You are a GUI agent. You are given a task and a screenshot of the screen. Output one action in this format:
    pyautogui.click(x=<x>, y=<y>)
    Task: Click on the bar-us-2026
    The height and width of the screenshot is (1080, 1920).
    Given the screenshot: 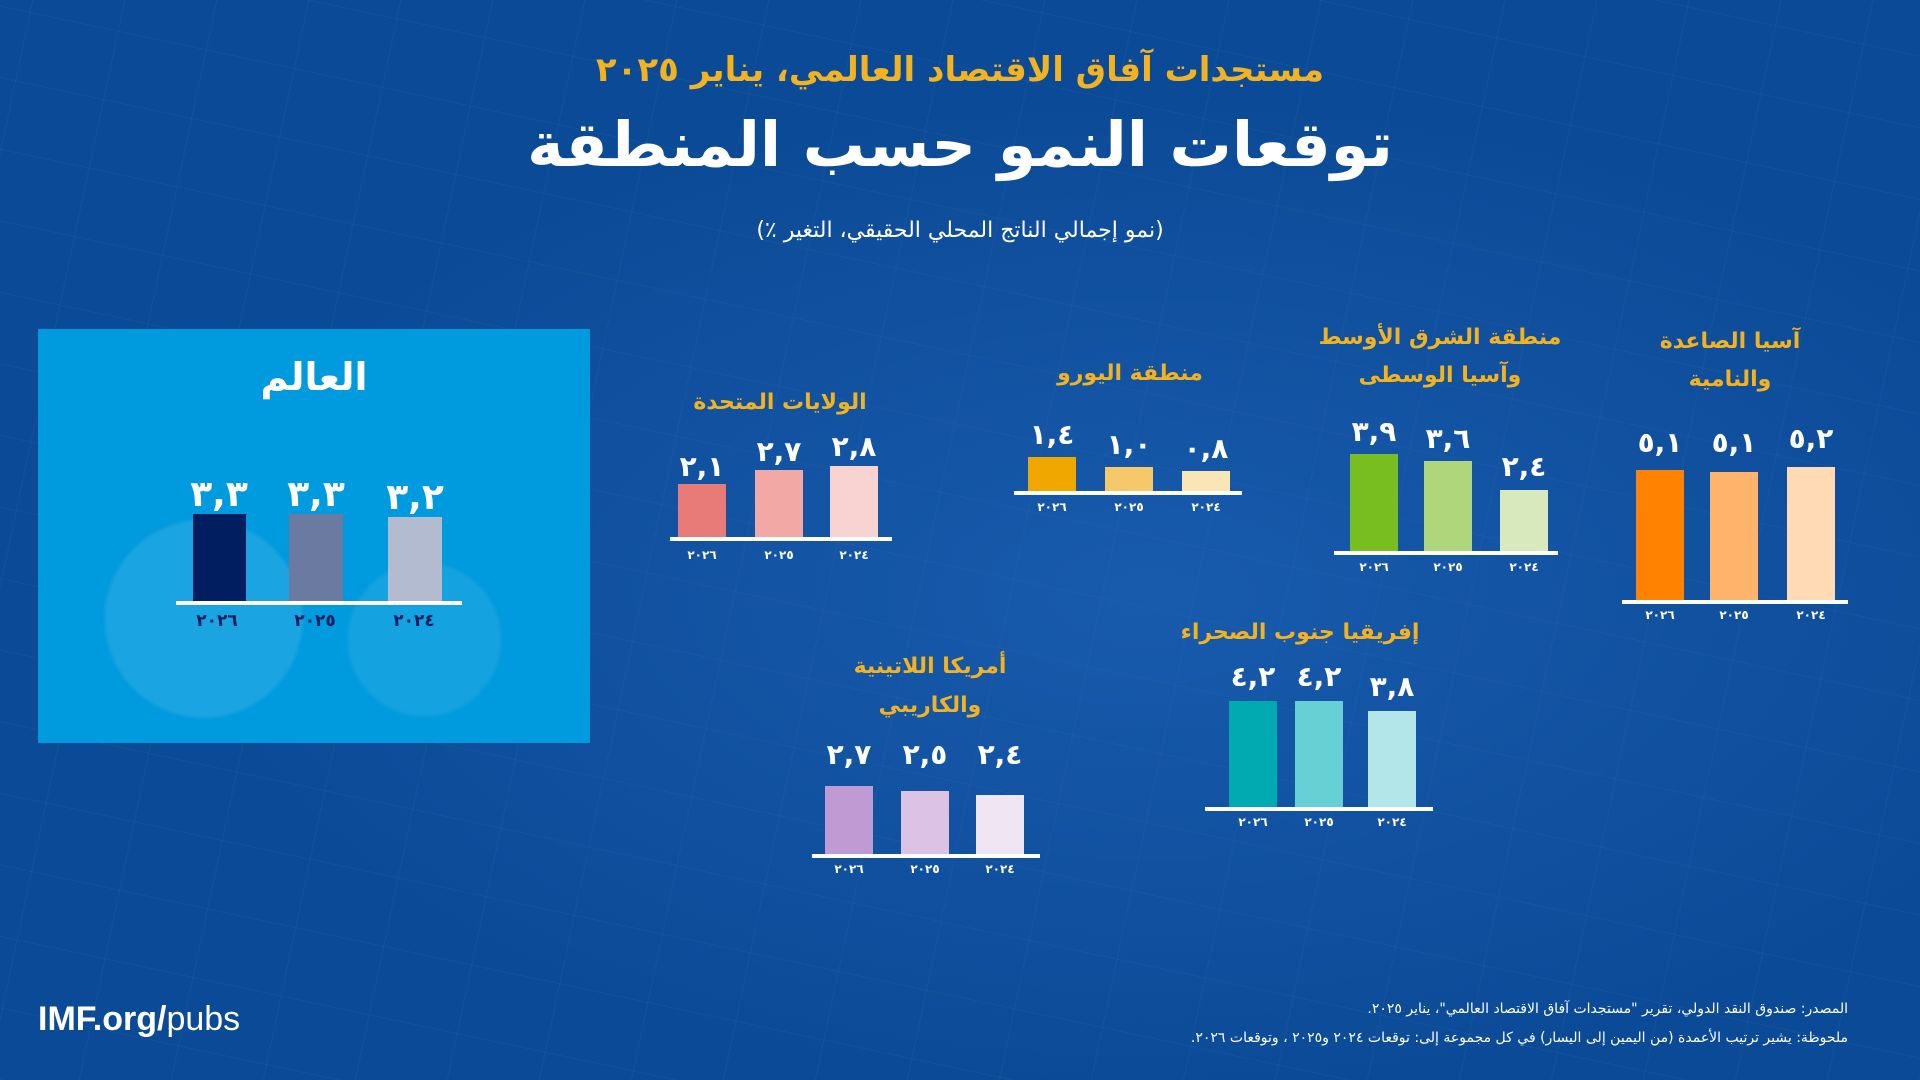 What is the action you would take?
    pyautogui.click(x=702, y=510)
    